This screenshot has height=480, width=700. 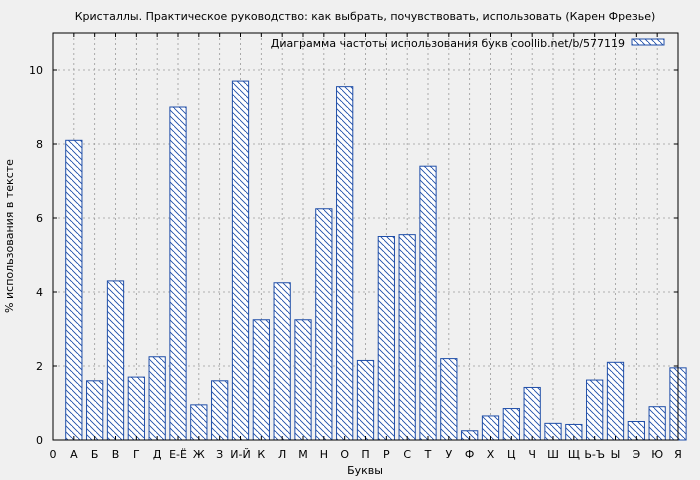 What do you see at coordinates (74, 454) in the screenshot?
I see `x-tick-label: А` at bounding box center [74, 454].